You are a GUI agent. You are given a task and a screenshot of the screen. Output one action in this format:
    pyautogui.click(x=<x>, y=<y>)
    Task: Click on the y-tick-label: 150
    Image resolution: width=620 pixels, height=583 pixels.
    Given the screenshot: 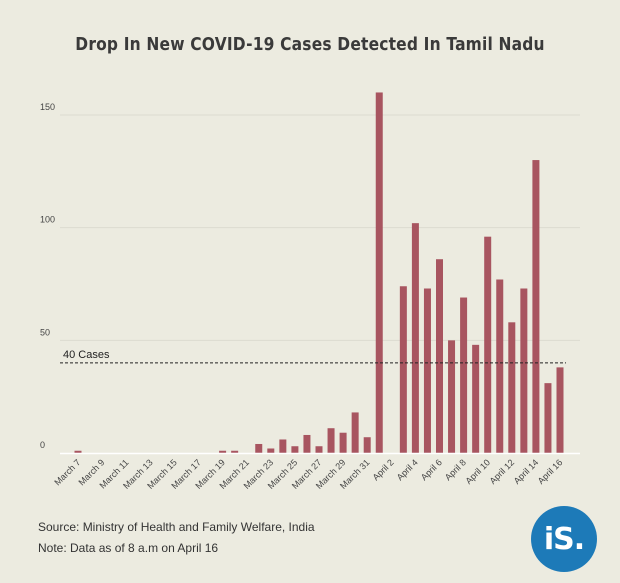 What is the action you would take?
    pyautogui.click(x=47, y=107)
    